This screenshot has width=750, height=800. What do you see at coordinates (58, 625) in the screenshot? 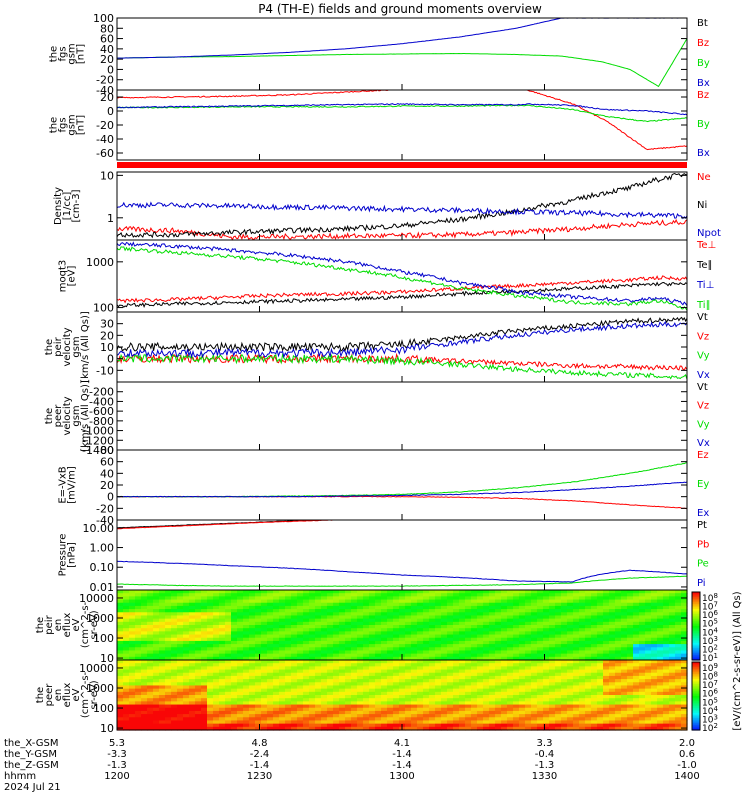
I see `y-axis-label-line: en` at bounding box center [58, 625].